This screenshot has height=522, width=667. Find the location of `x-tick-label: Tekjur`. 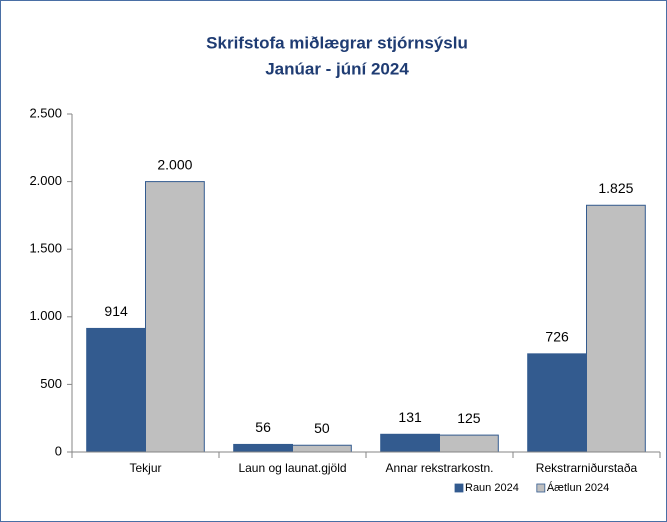

x-tick-label: Tekjur is located at coordinates (145, 468).